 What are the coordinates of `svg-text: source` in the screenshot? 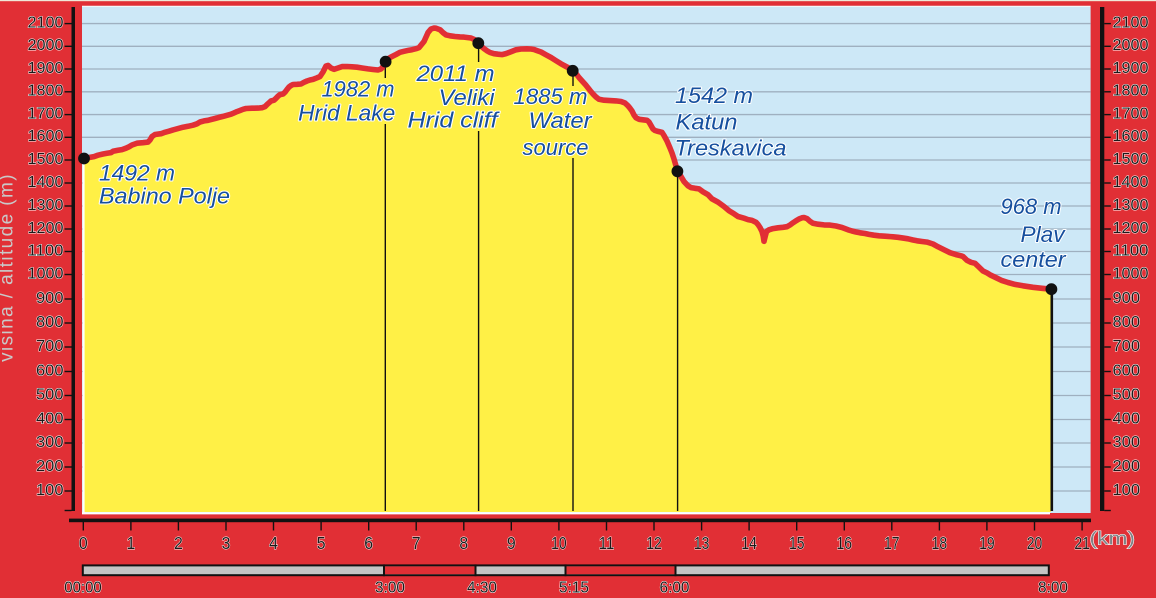 It's located at (556, 147).